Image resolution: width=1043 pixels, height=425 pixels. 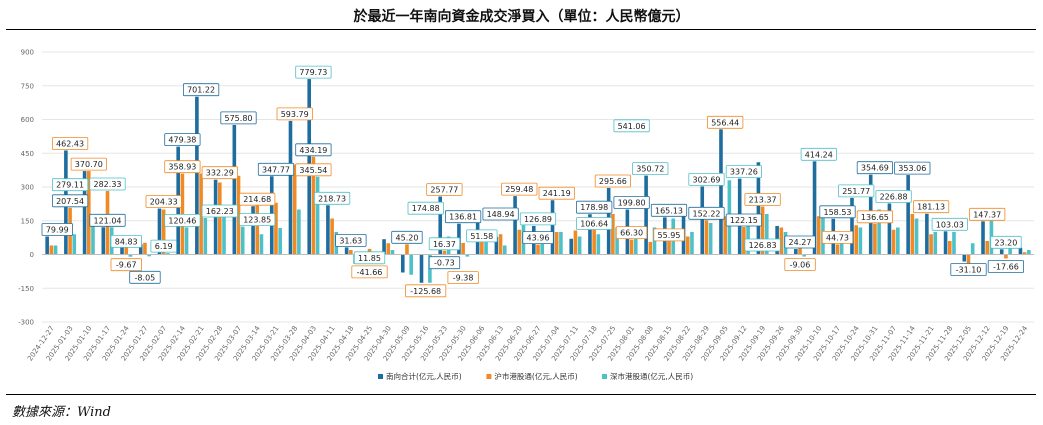 What do you see at coordinates (26, 289) in the screenshot?
I see `y-tick-label: -150` at bounding box center [26, 289].